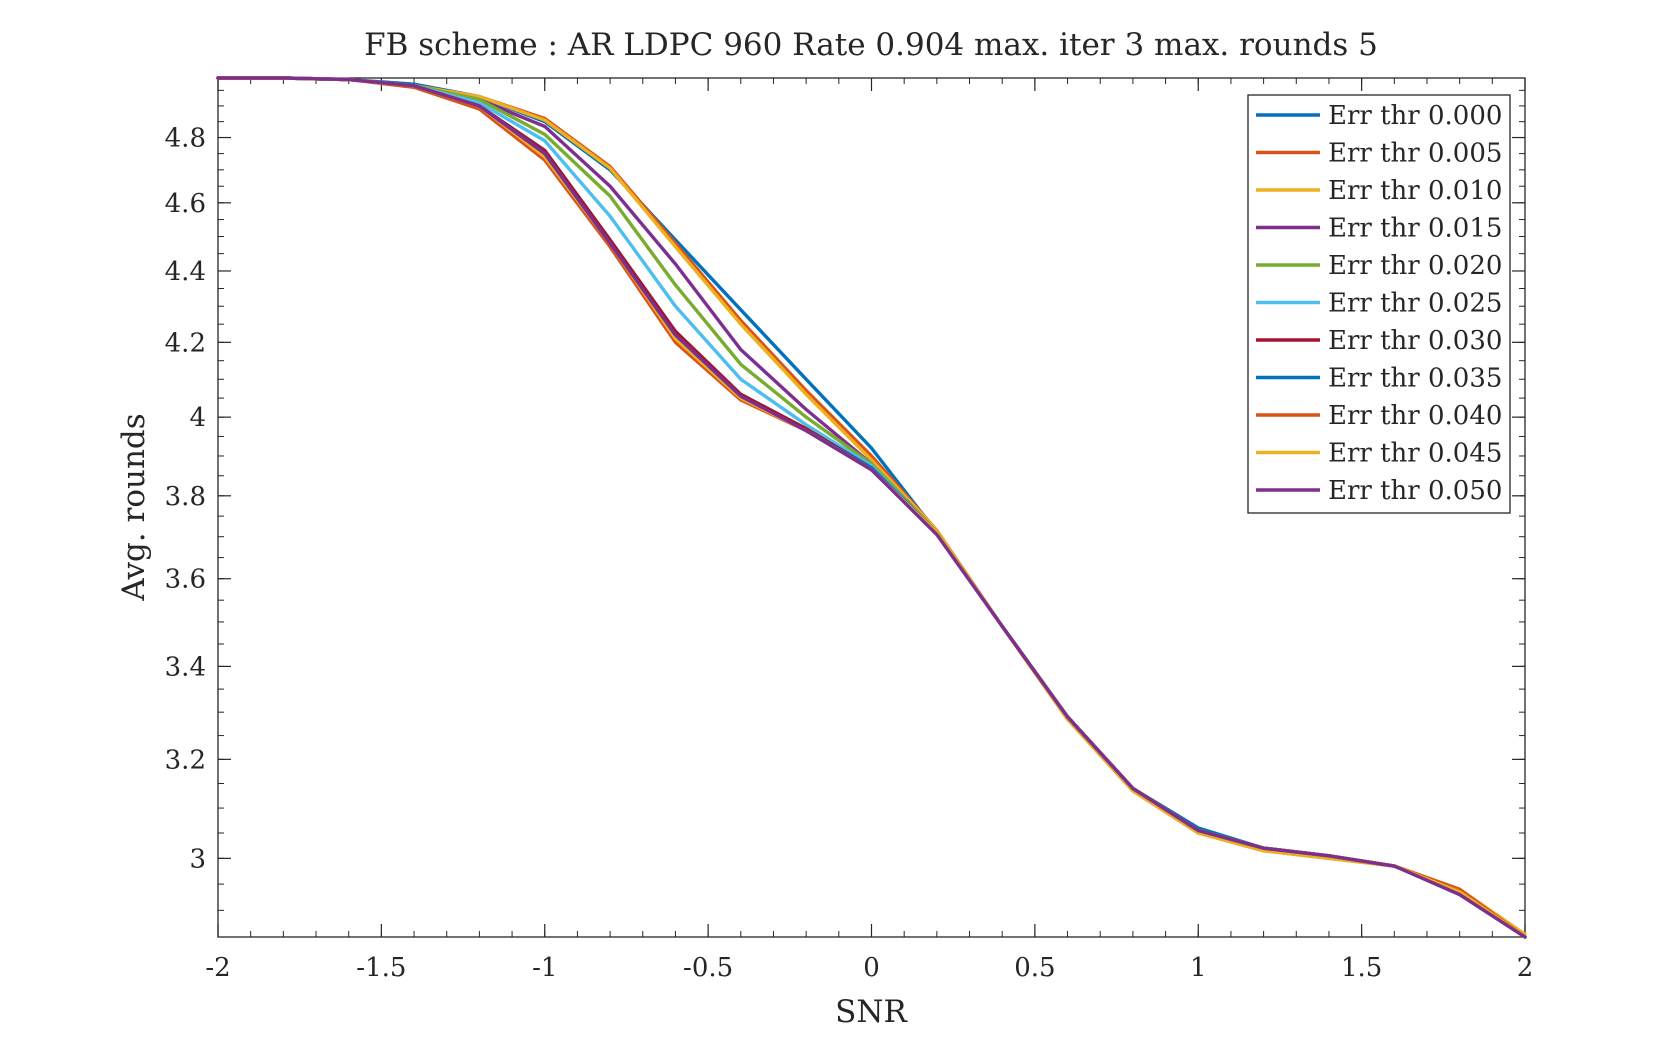 The width and height of the screenshot is (1667, 1042). What do you see at coordinates (1415, 416) in the screenshot?
I see `legend-label: Err thr 0.040` at bounding box center [1415, 416].